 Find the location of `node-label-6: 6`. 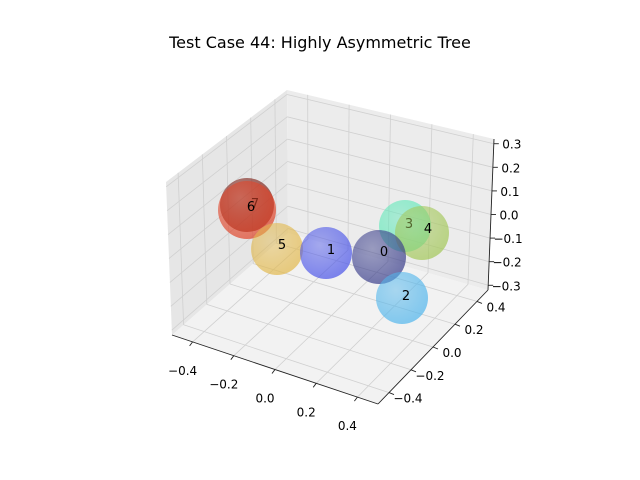

node-label-6: 6 is located at coordinates (251, 207).